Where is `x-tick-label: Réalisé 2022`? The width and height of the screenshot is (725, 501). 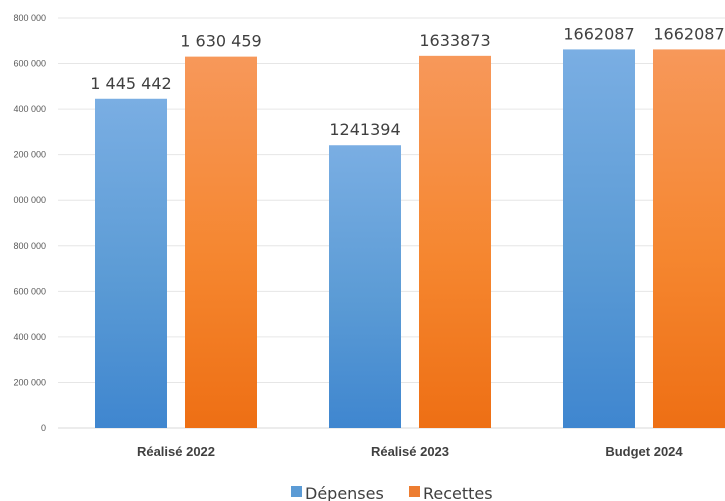 x-tick-label: Réalisé 2022 is located at coordinates (176, 451).